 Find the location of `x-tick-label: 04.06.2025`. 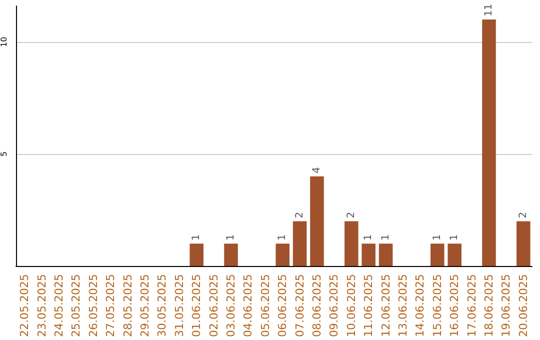

x-tick-label: 04.06.2025 is located at coordinates (248, 306).